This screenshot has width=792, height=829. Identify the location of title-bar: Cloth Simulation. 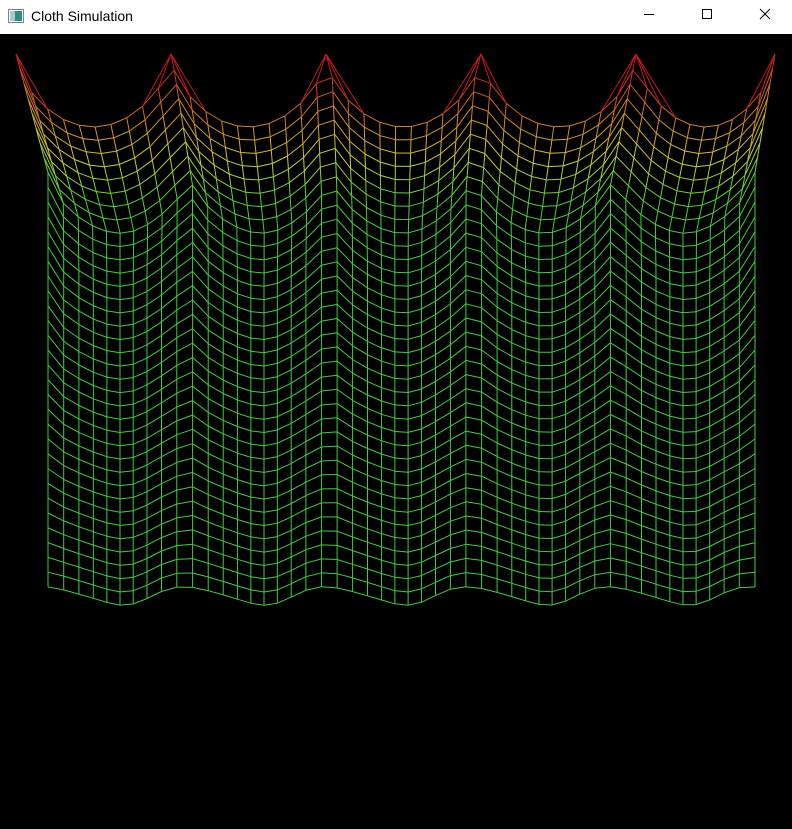
(396, 17).